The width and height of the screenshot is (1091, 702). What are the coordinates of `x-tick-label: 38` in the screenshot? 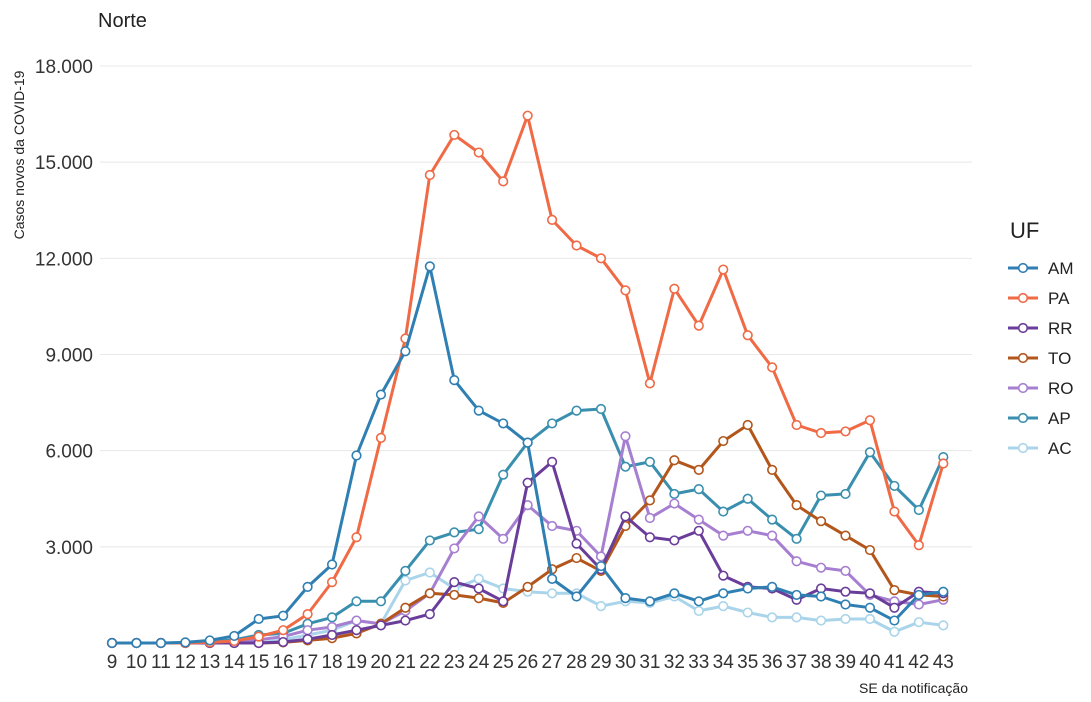 It's located at (820, 662).